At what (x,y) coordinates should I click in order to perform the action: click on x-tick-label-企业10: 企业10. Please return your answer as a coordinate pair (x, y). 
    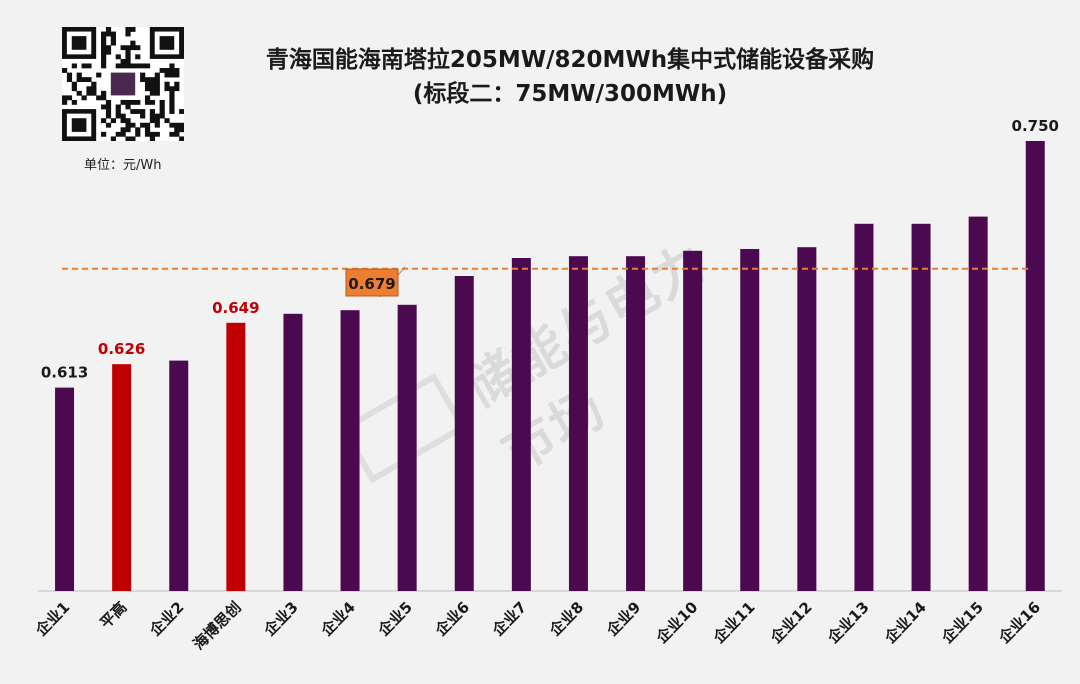
    Looking at the image, I should click on (676, 622).